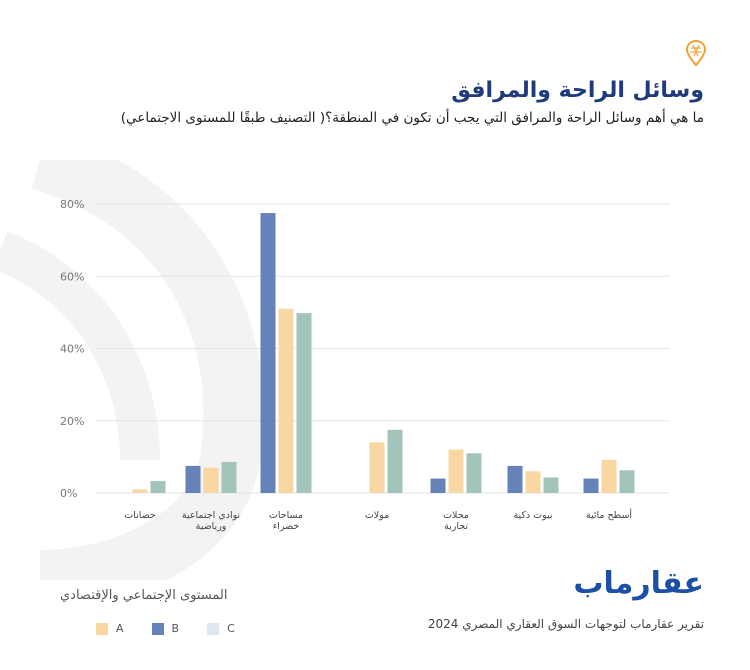 The width and height of the screenshot is (750, 670). I want to click on x-tick-label: خضراء, so click(286, 526).